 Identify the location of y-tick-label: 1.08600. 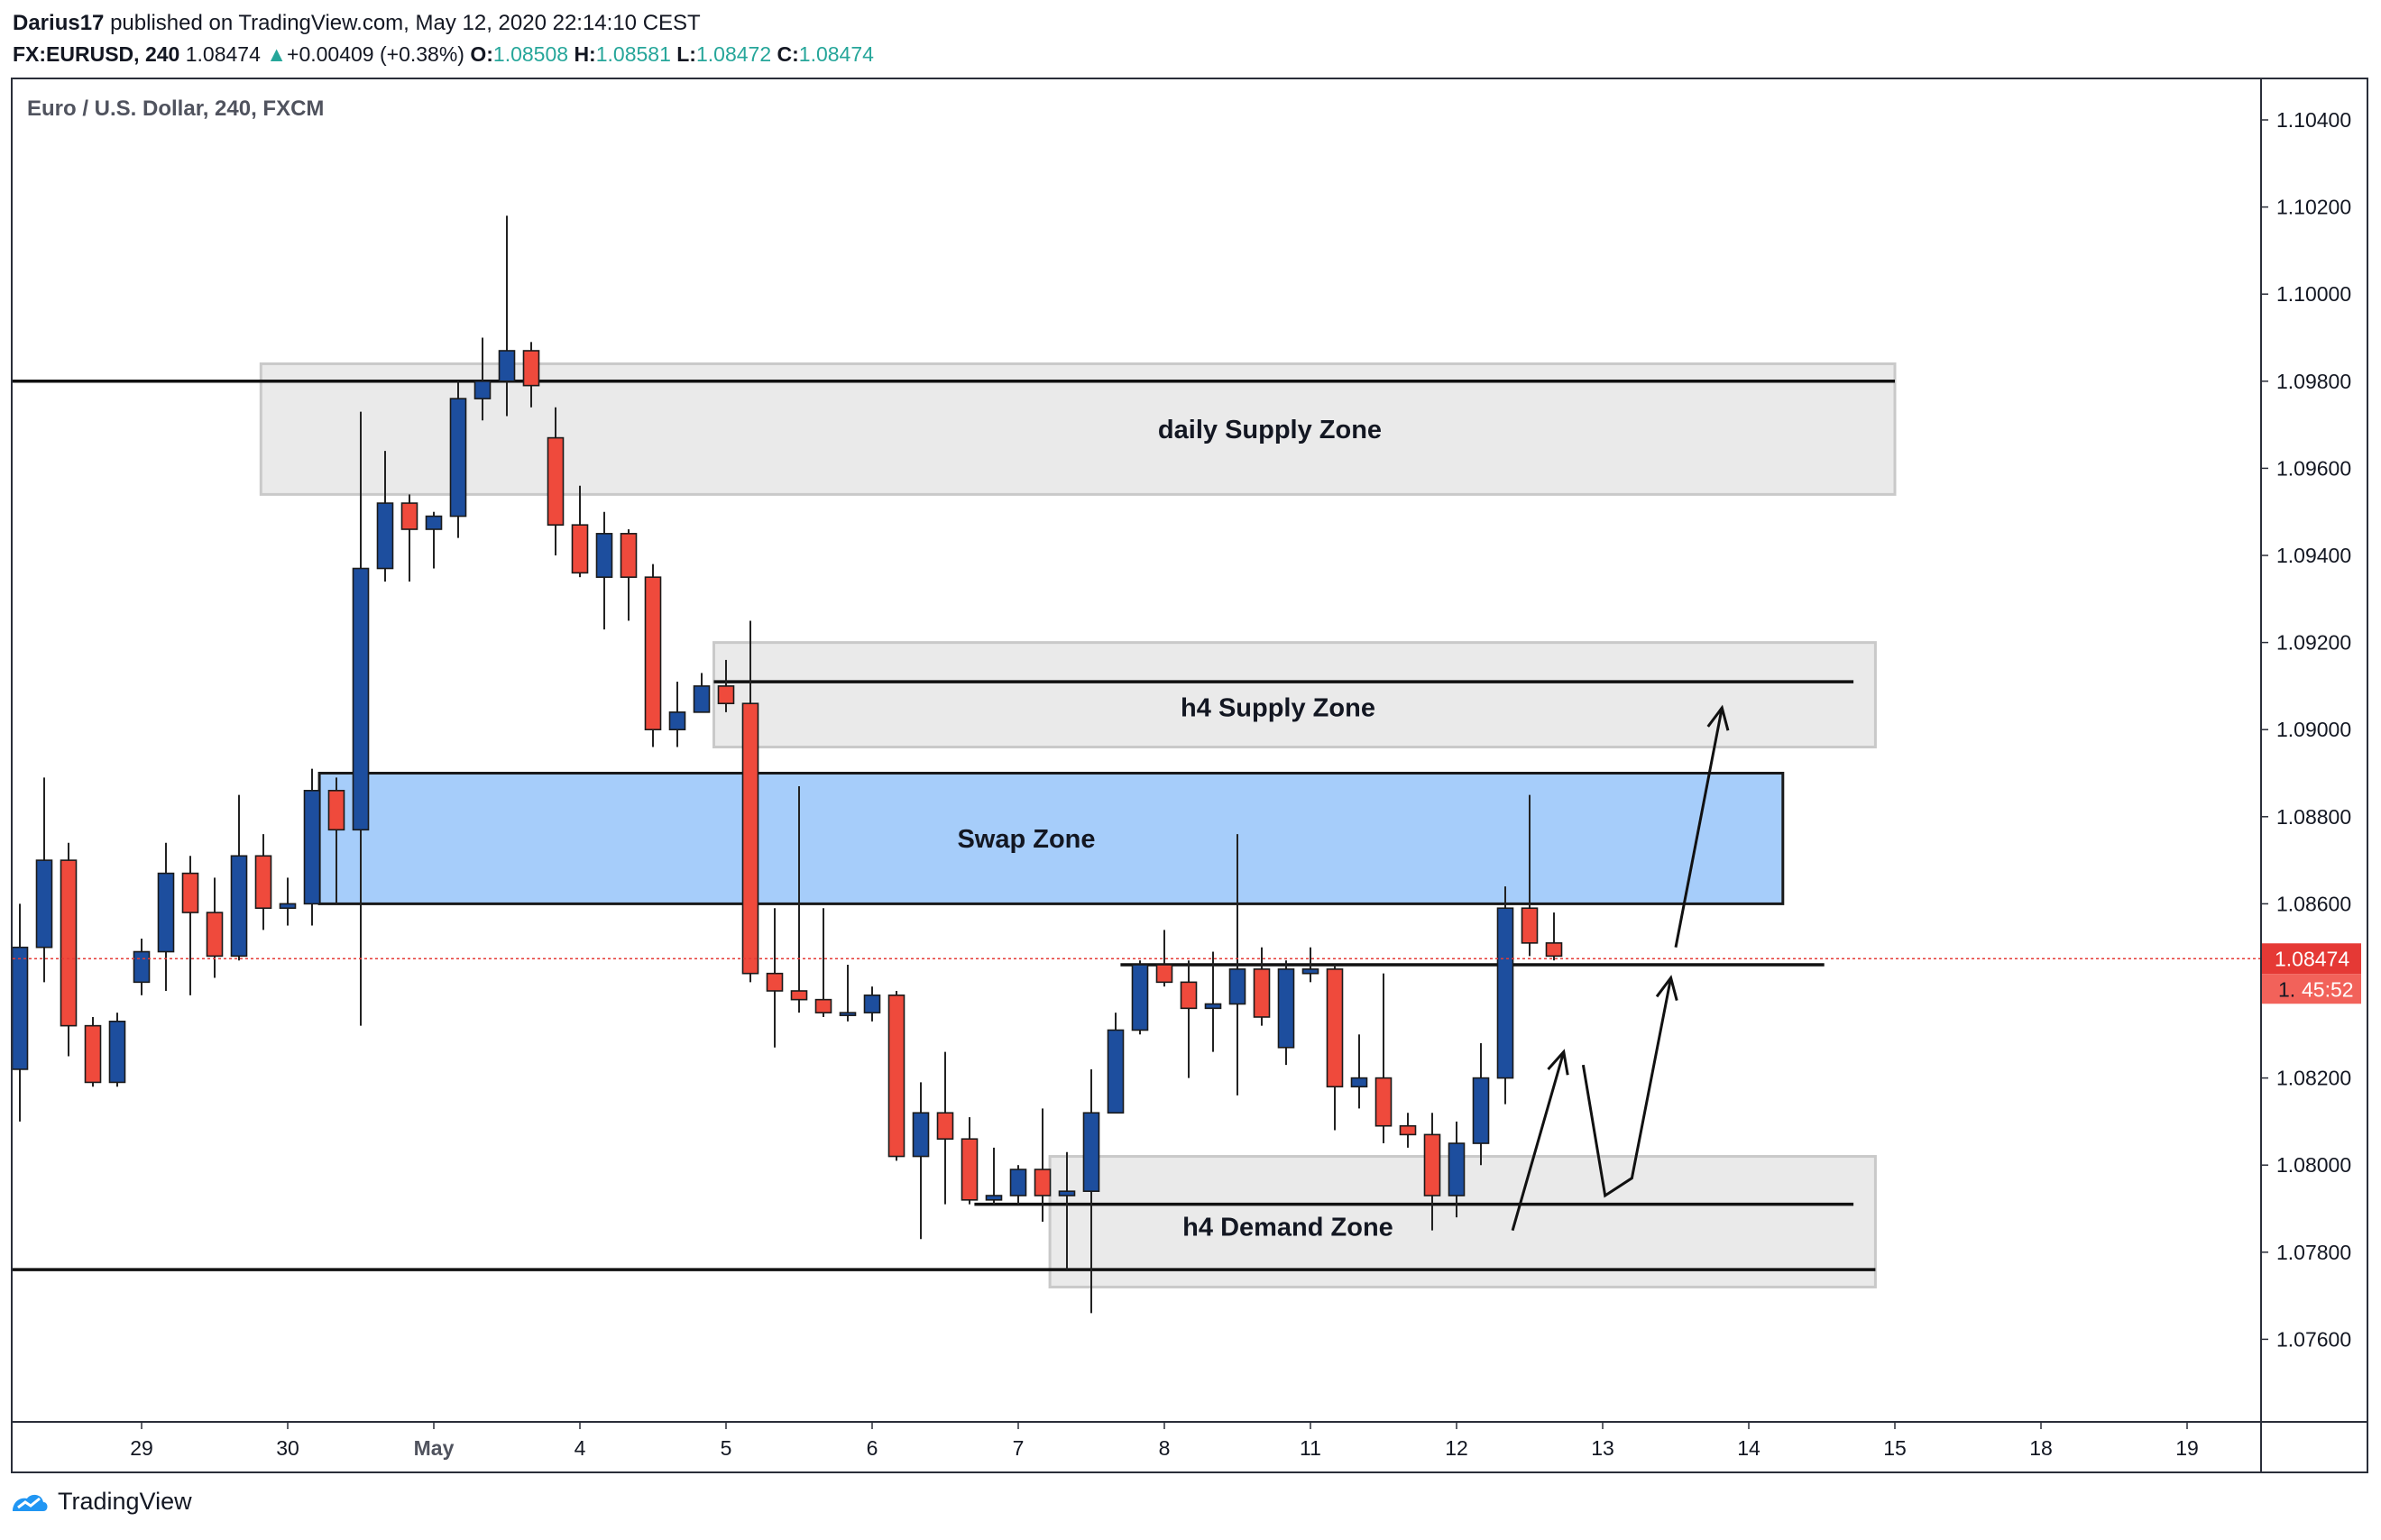
(2313, 903).